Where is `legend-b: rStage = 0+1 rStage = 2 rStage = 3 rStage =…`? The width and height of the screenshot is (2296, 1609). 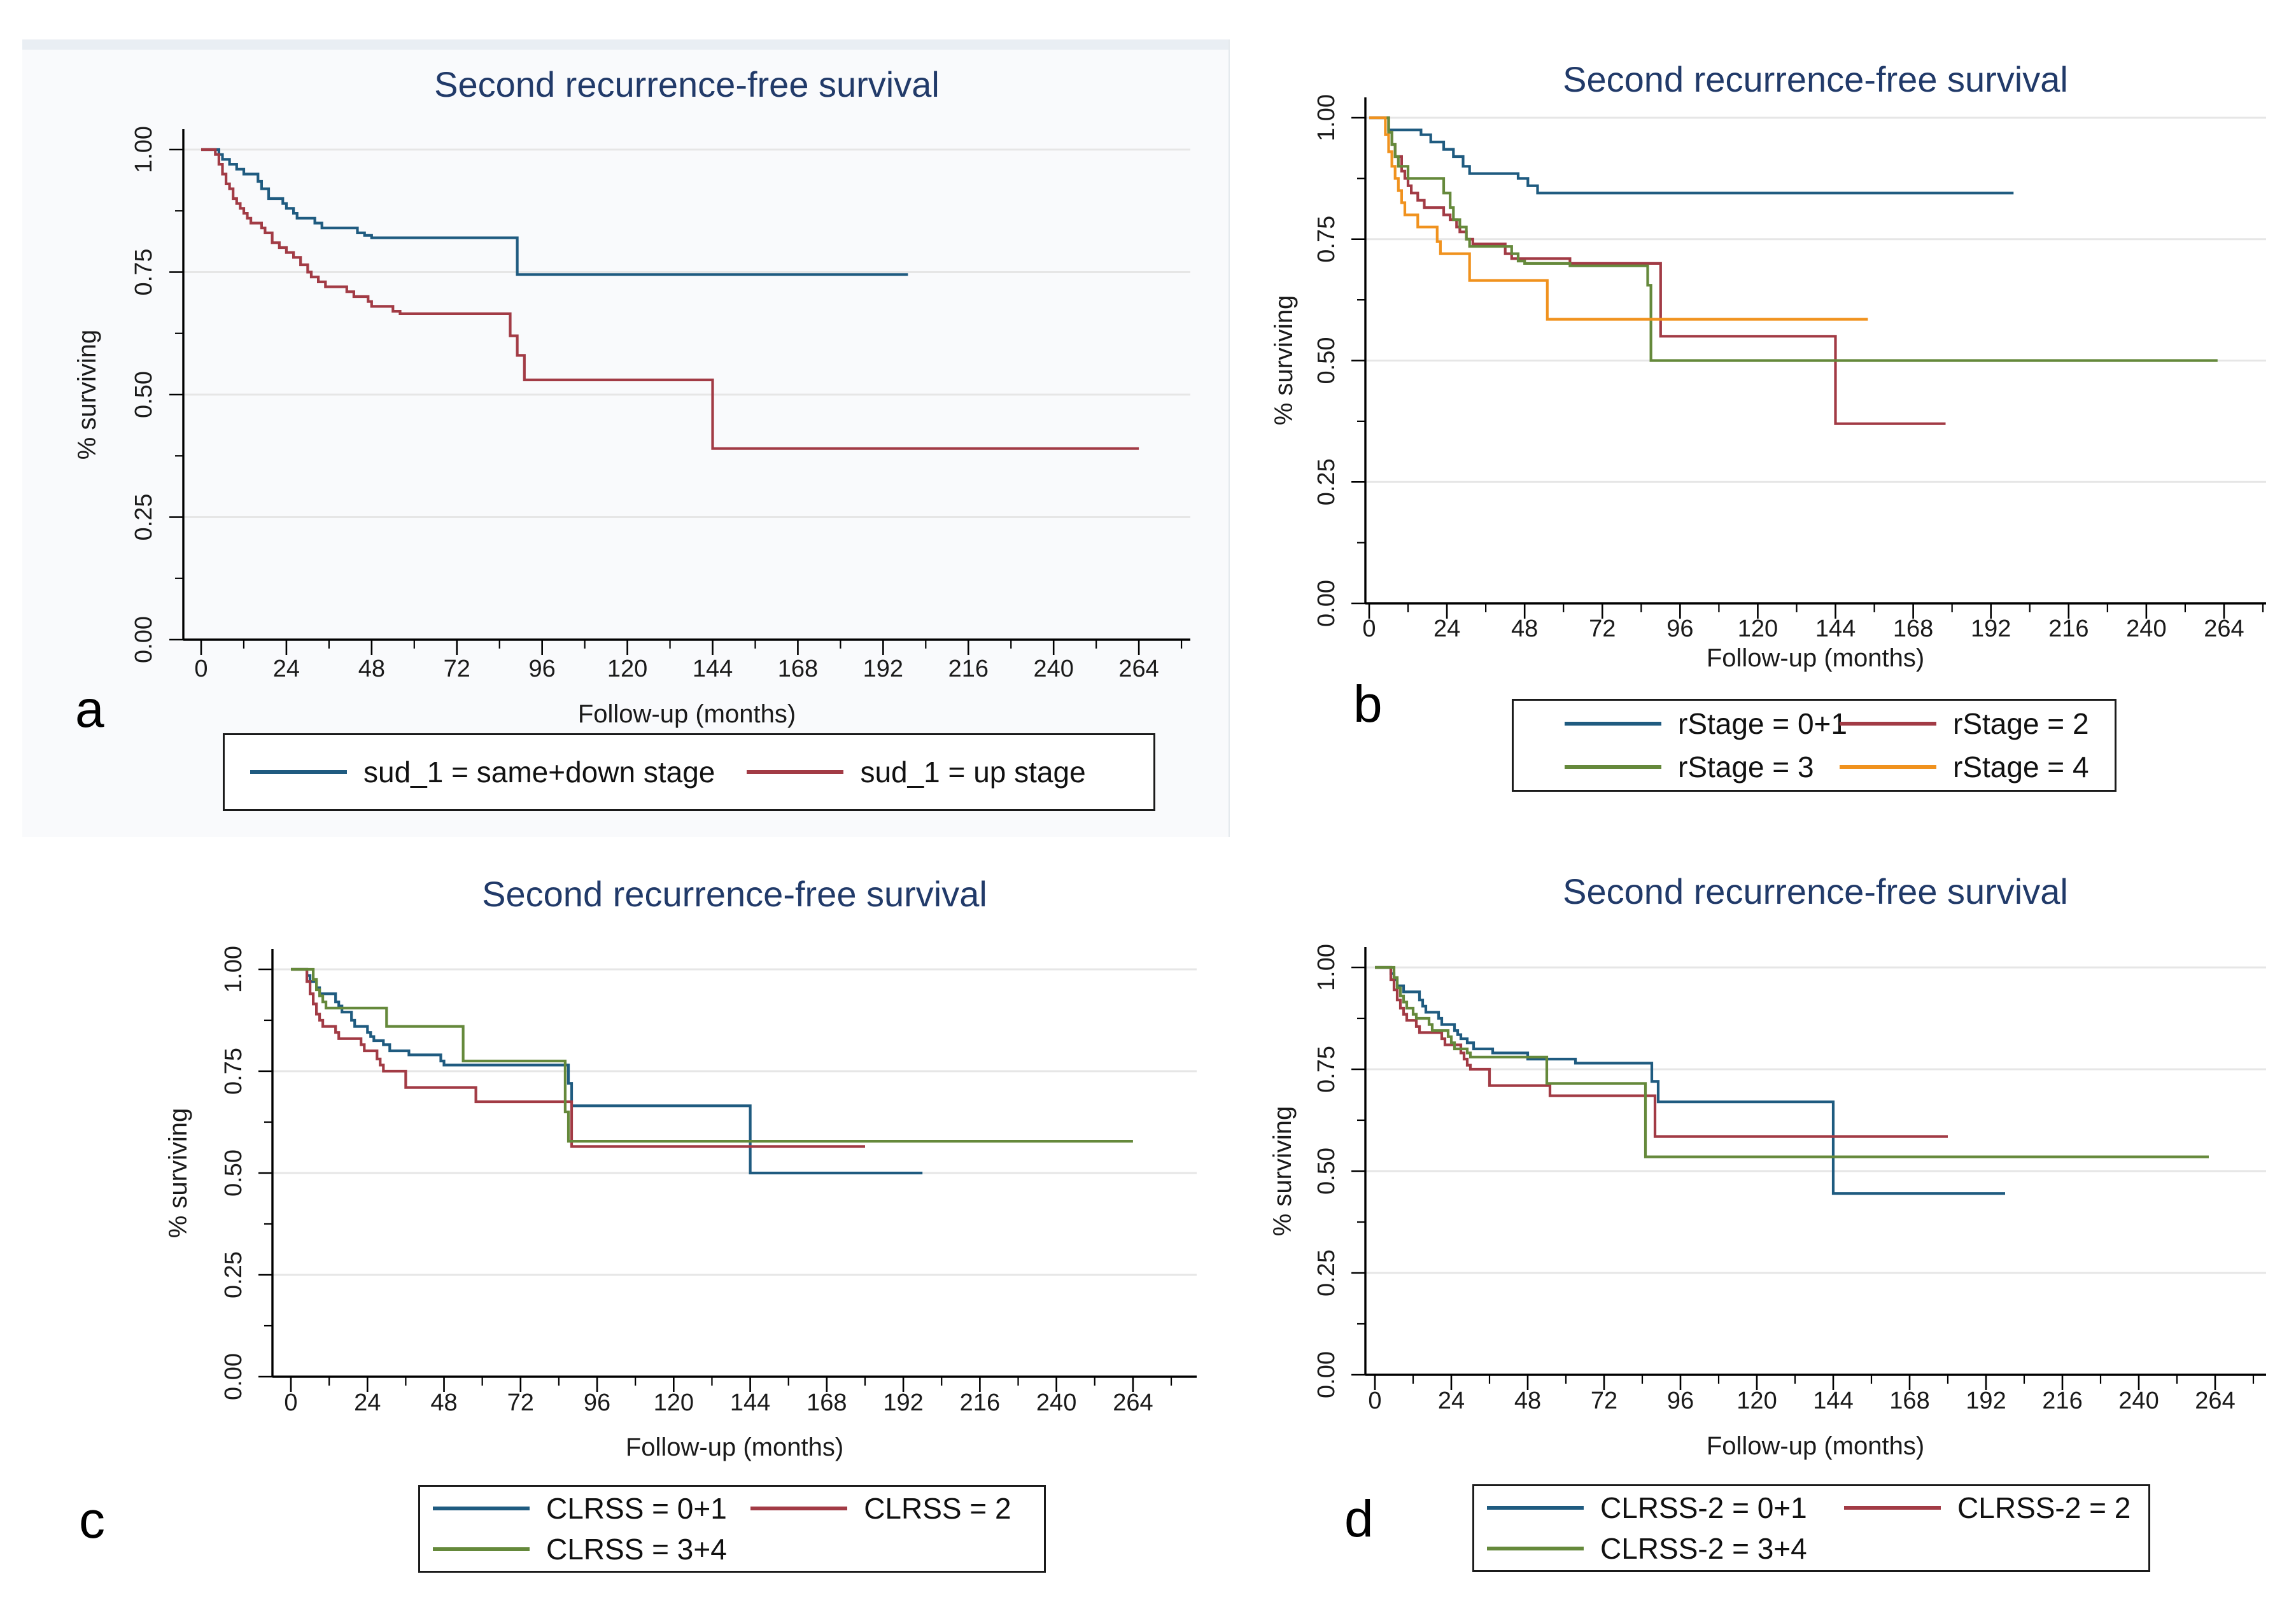 legend-b: rStage = 0+1 rStage = 2 rStage = 3 rStage =… is located at coordinates (1814, 745).